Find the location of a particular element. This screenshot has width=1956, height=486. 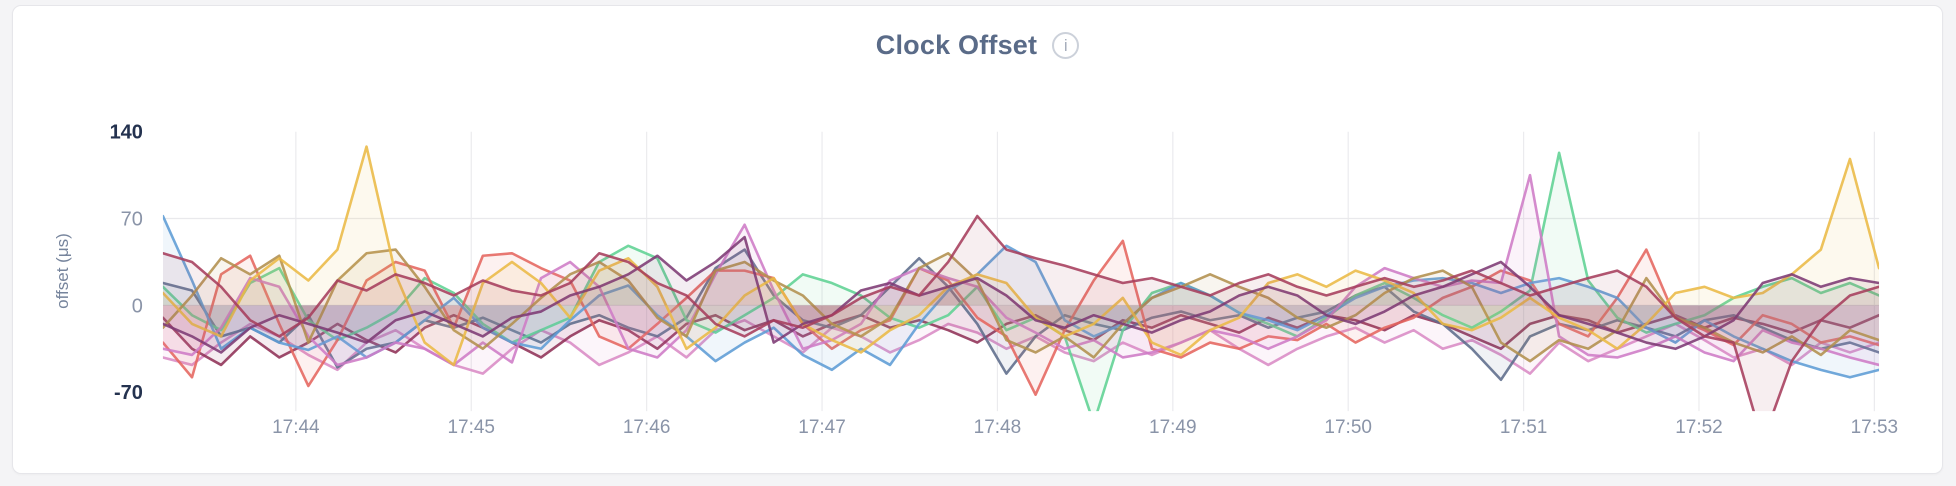

info-icon-glyph: i is located at coordinates (1065, 45).